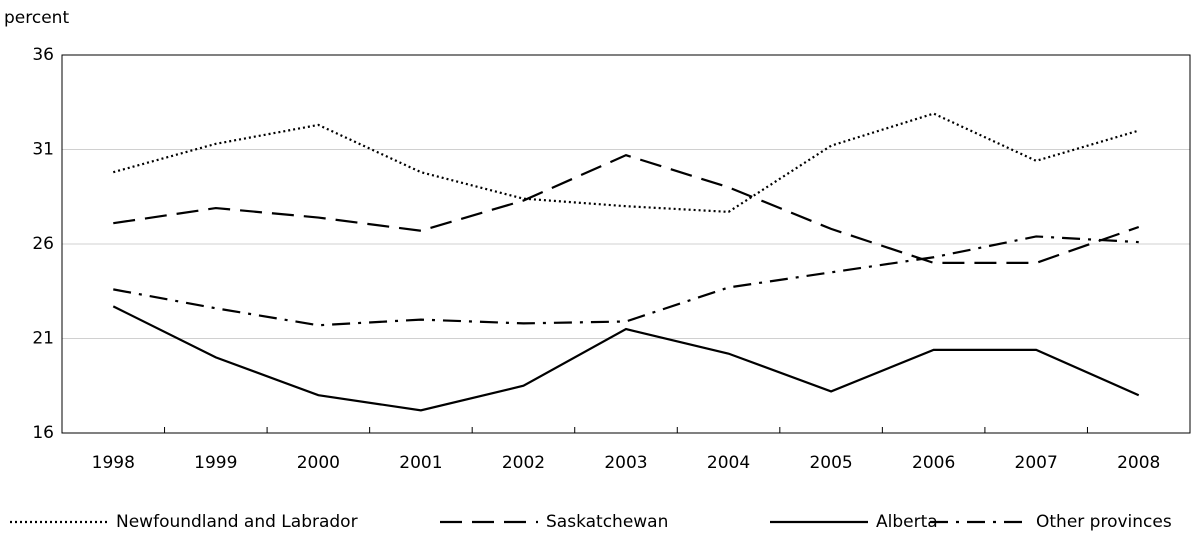 Image resolution: width=1193 pixels, height=535 pixels. Describe the element at coordinates (420, 463) in the screenshot. I see `x-tick-label: 2001` at that location.